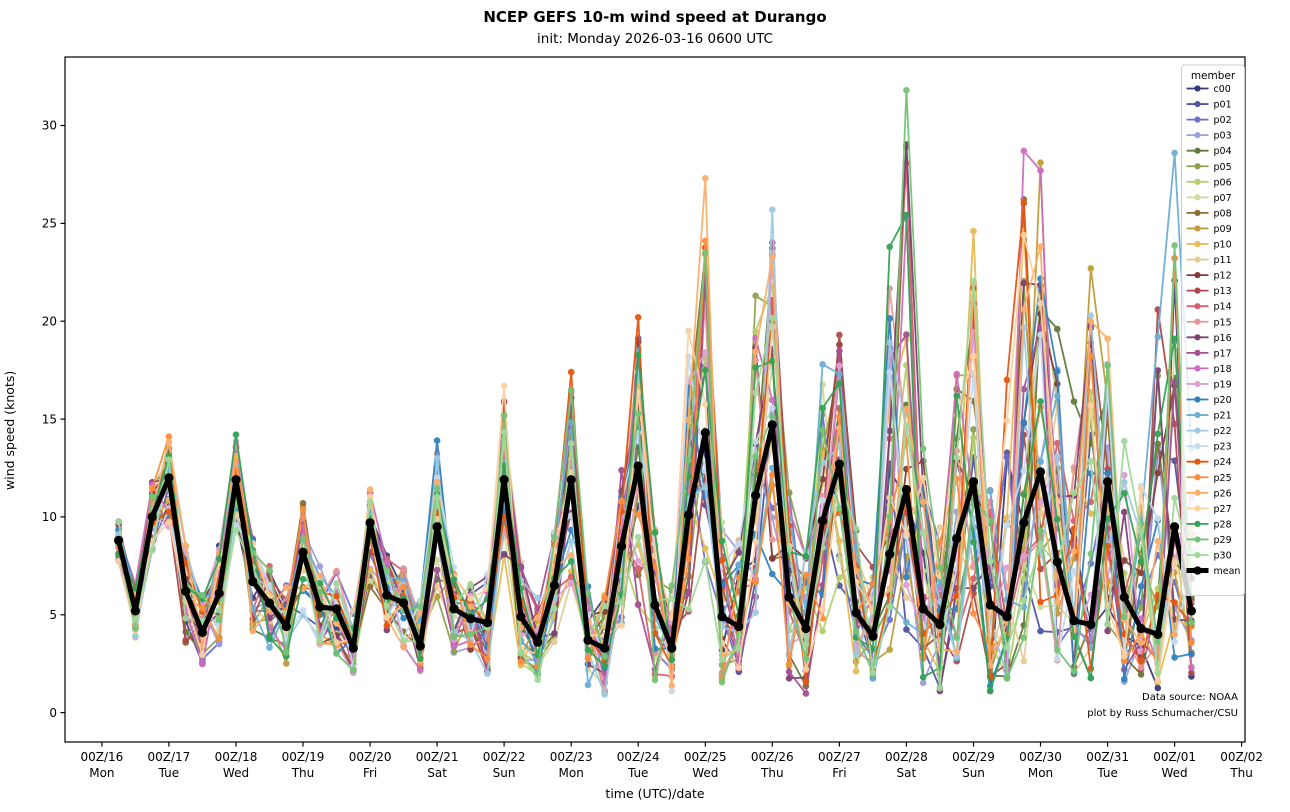 This screenshot has height=812, width=1290. What do you see at coordinates (1209, 384) in the screenshot?
I see `legend-item-p19: p19` at bounding box center [1209, 384].